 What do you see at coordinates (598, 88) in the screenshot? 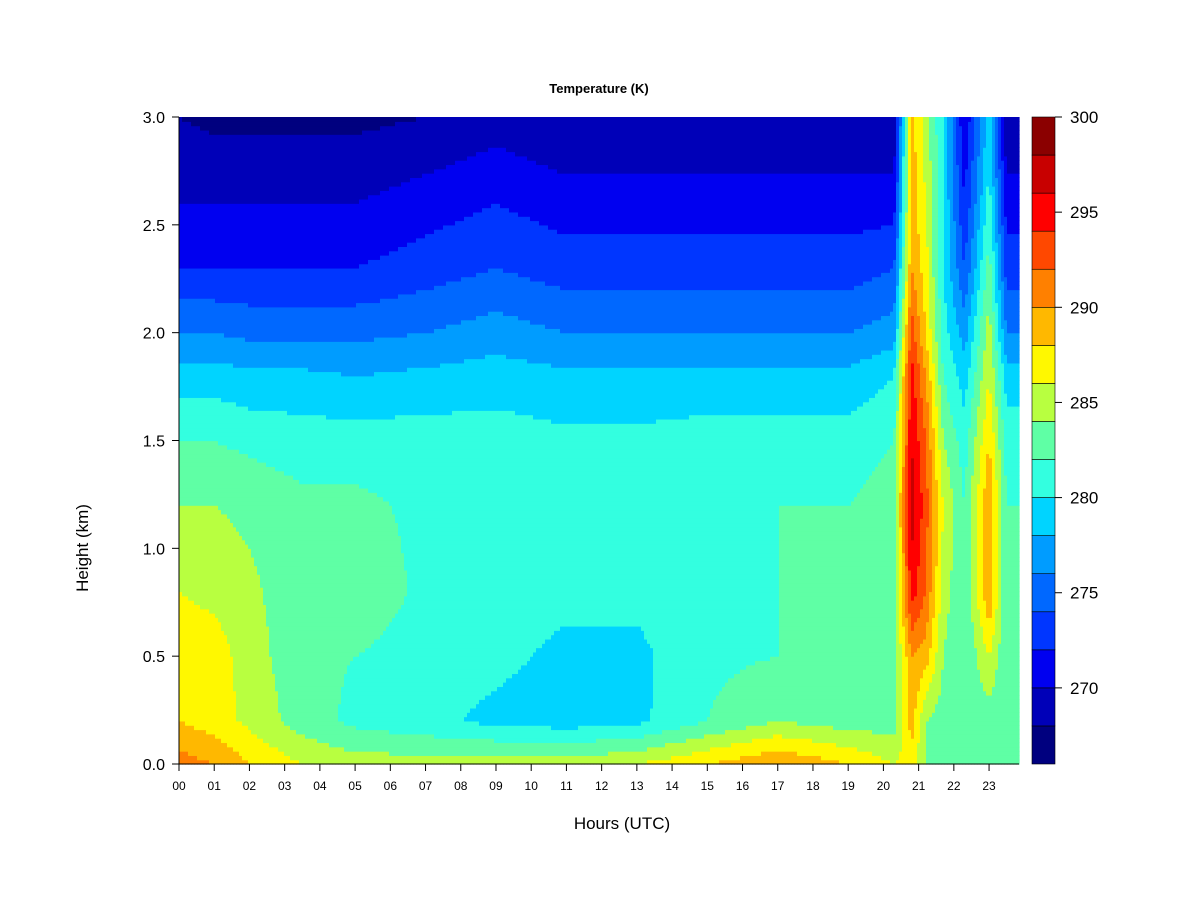
I see `chart-title: Temperature (K)` at bounding box center [598, 88].